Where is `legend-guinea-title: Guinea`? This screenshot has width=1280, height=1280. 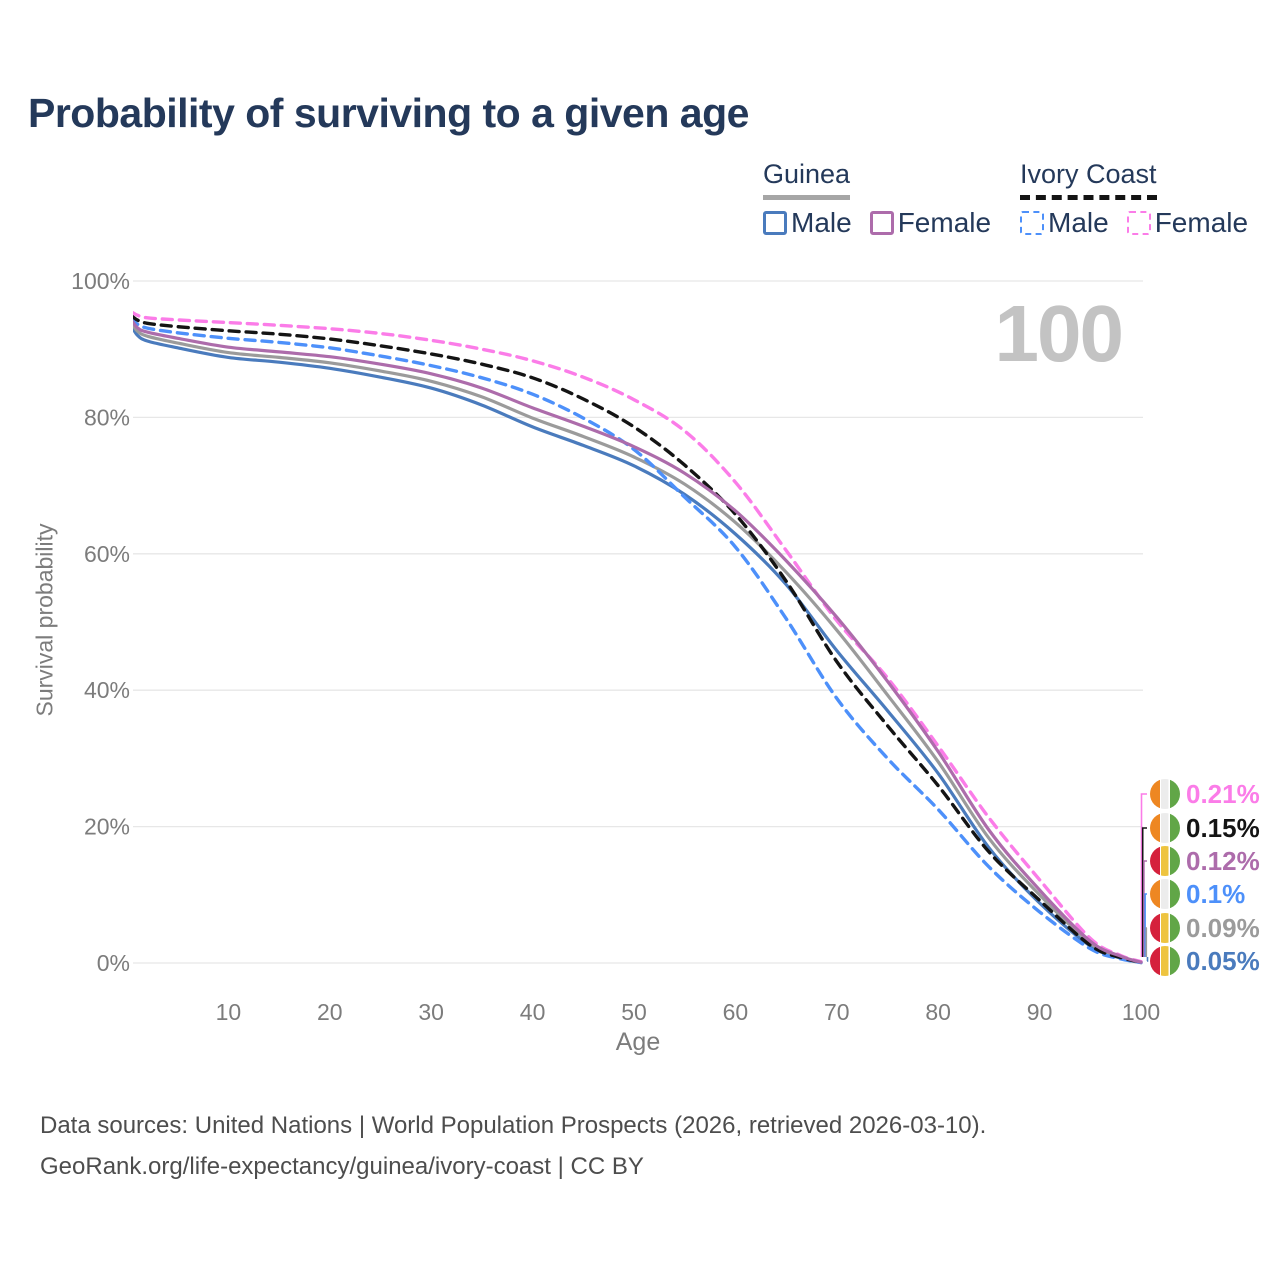
legend-guinea-title: Guinea is located at coordinates (807, 179).